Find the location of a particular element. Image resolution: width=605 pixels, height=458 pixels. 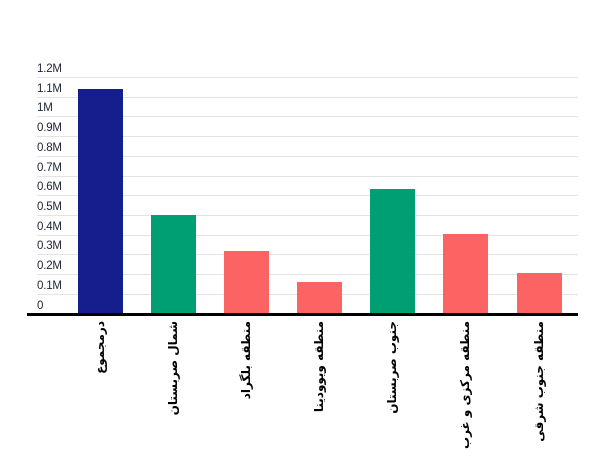

bar-central-and-west-region is located at coordinates (466, 273).